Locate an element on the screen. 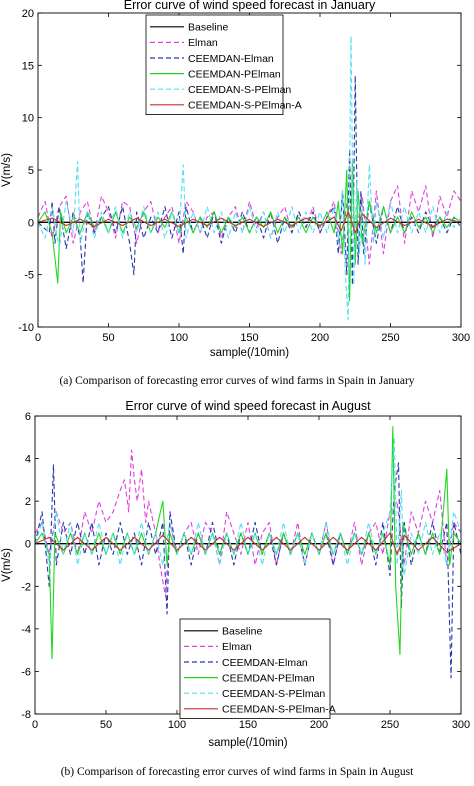 This screenshot has height=786, width=474. y-tick-label: 20 is located at coordinates (28, 14).